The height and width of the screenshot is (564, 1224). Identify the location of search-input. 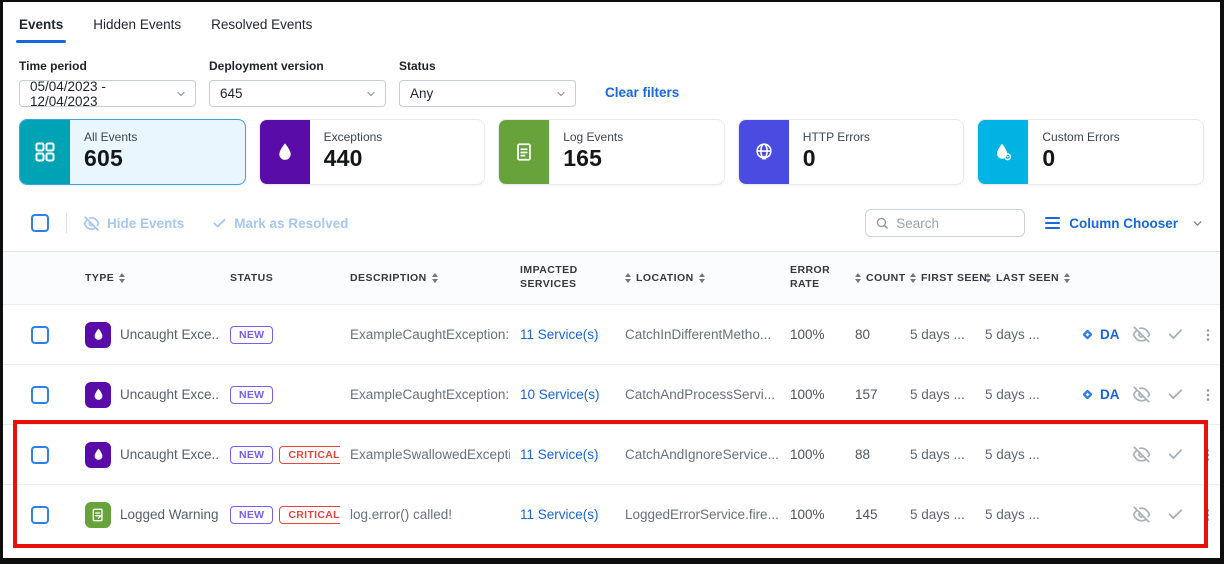
(956, 223).